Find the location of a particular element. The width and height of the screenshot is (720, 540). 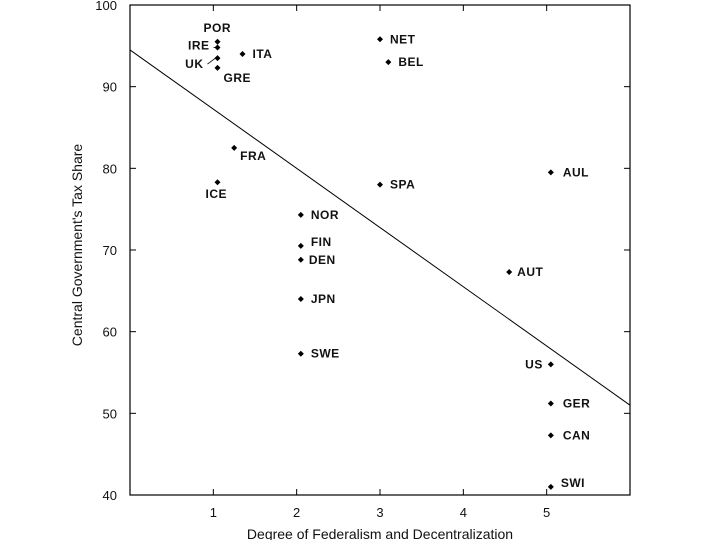

point-label-bel: BEL is located at coordinates (411, 62).